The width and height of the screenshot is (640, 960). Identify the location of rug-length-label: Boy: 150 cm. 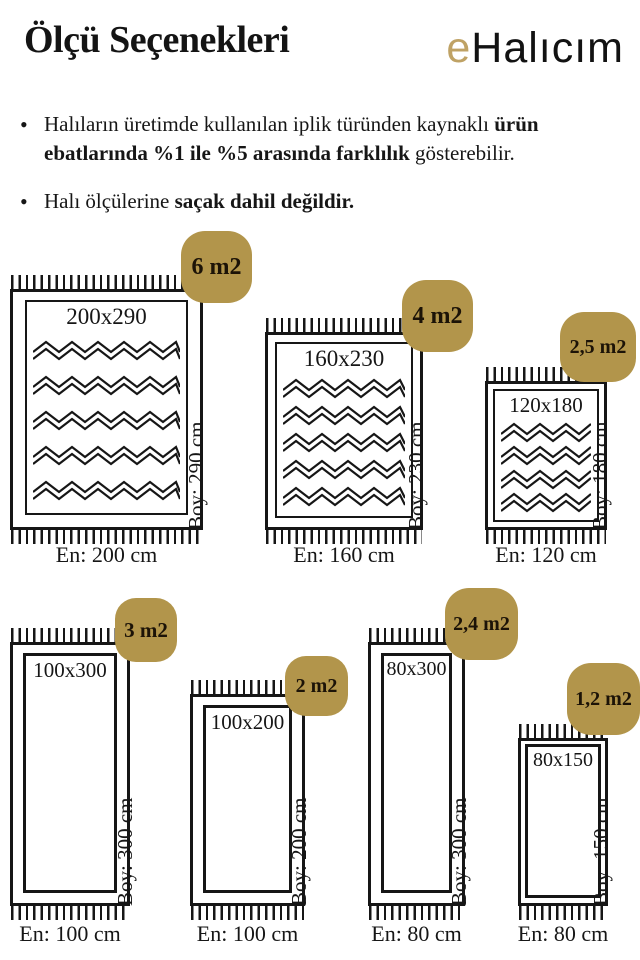
(601, 852).